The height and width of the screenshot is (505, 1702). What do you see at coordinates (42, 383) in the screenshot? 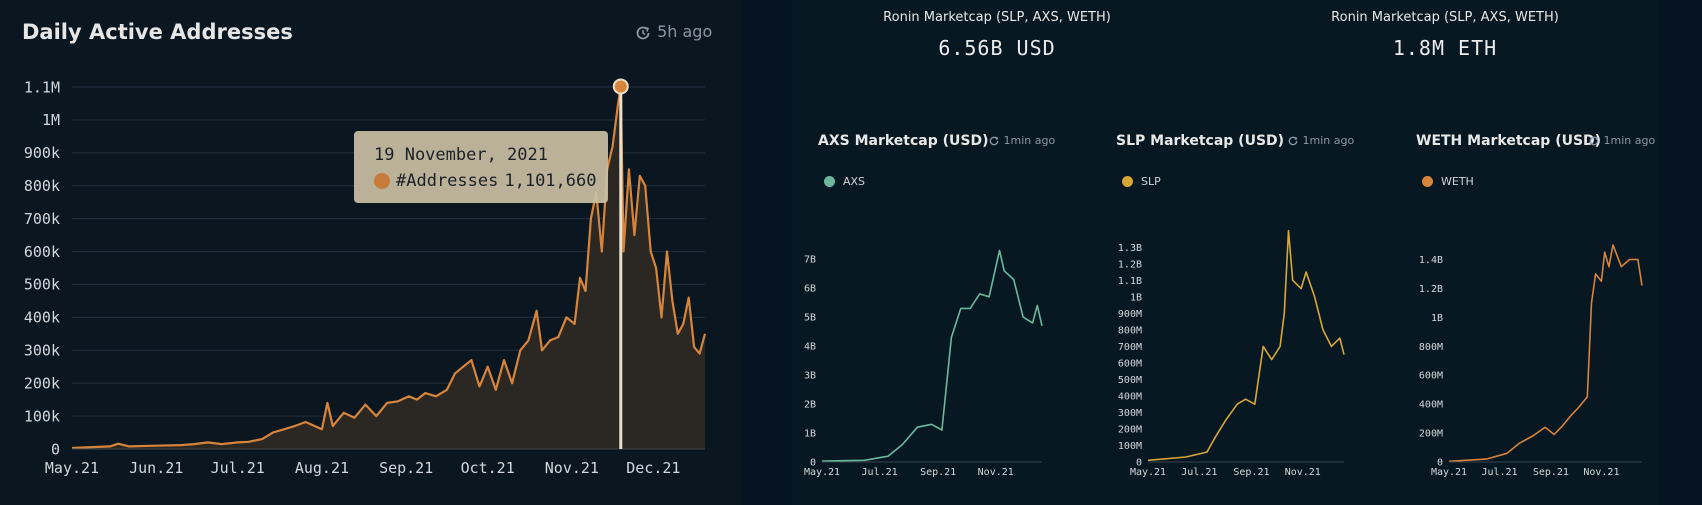
I see `y-tick-label: 200k` at bounding box center [42, 383].